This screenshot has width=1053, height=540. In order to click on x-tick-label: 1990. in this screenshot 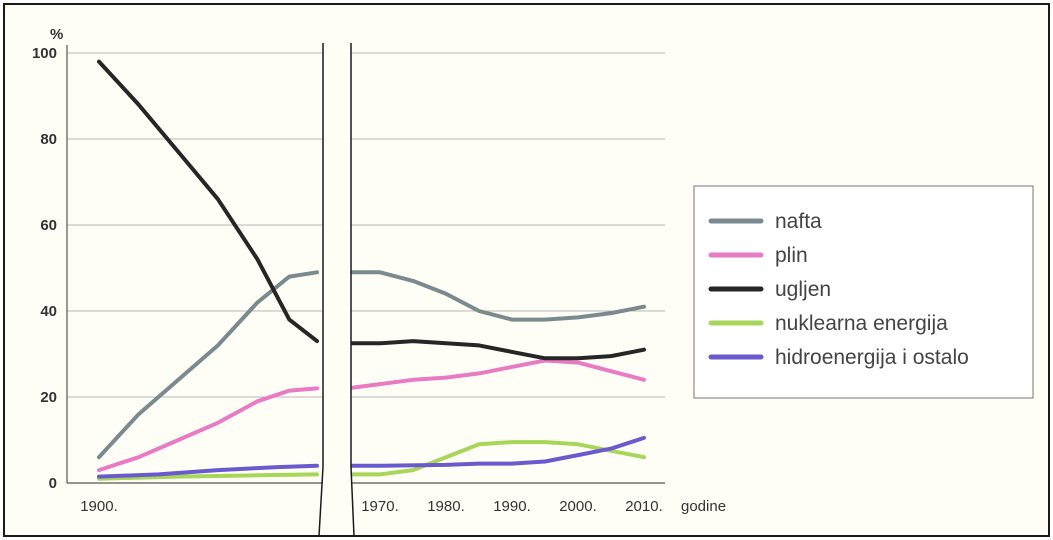, I will do `click(512, 506)`.